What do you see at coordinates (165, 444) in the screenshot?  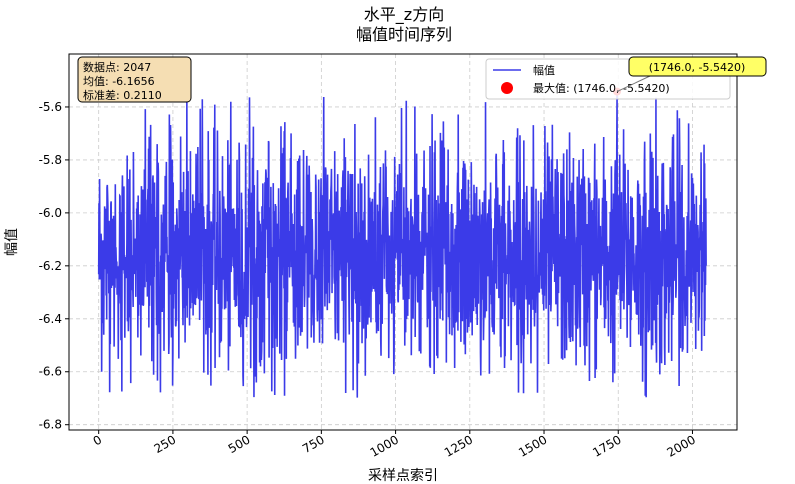 I see `x-tick-label: 250` at bounding box center [165, 444].